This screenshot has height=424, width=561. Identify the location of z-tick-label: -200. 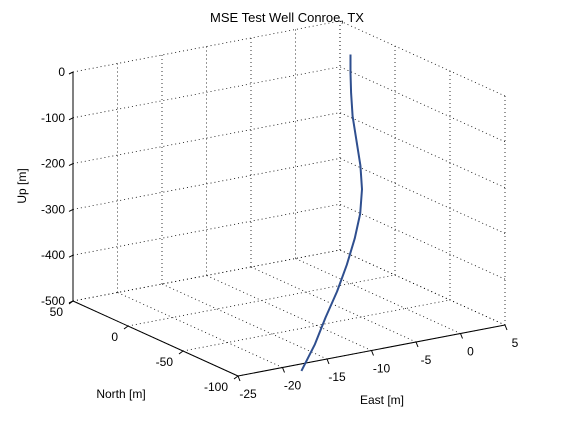
(53, 164).